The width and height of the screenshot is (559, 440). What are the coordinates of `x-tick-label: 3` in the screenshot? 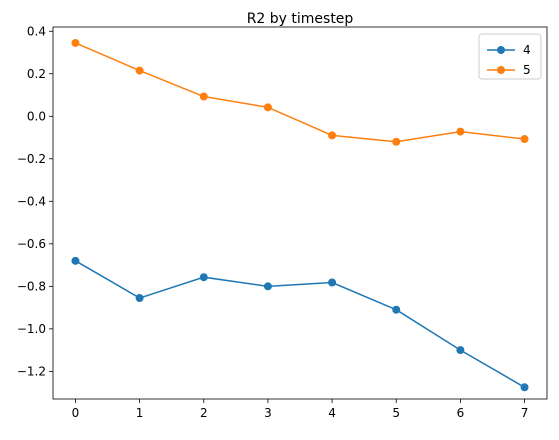 It's located at (268, 413).